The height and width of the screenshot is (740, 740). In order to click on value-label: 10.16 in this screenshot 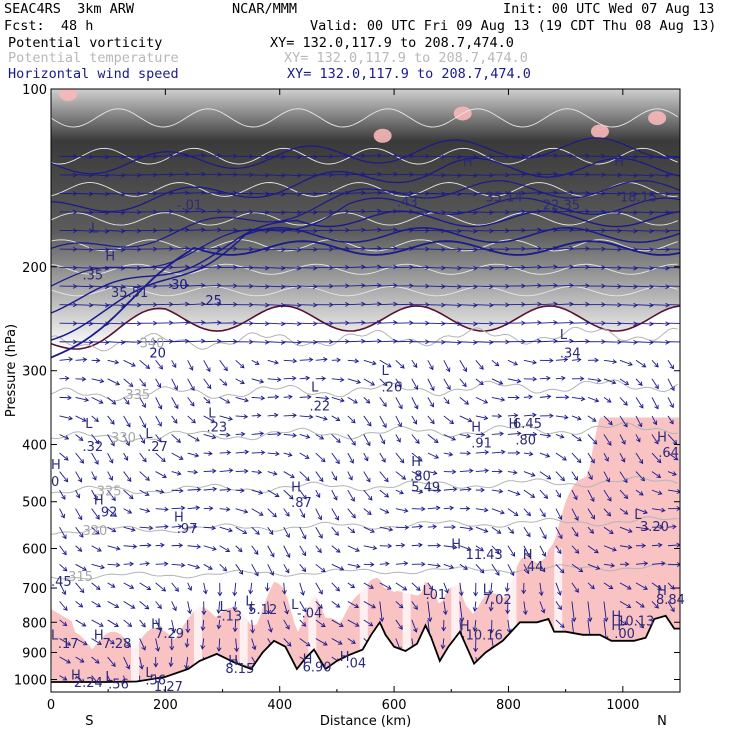, I will do `click(484, 635)`.